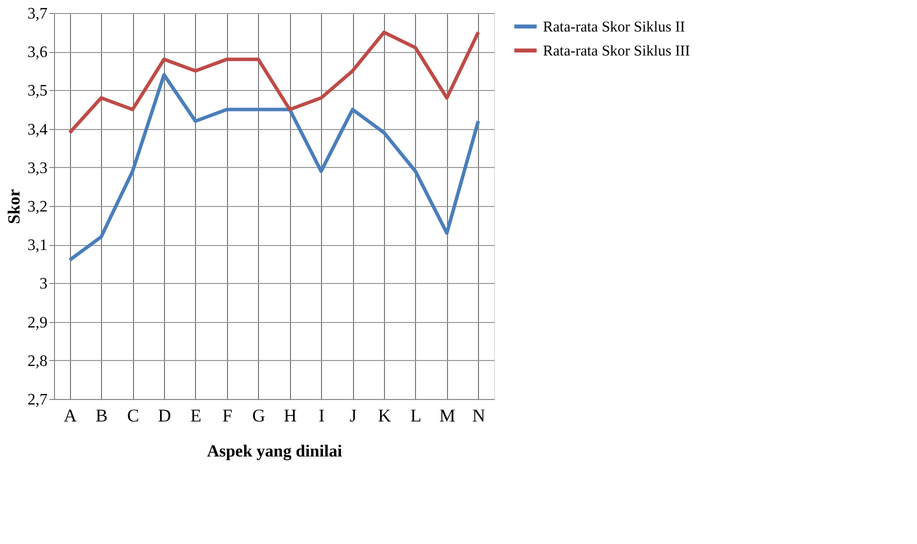 The height and width of the screenshot is (544, 917). Describe the element at coordinates (38, 91) in the screenshot. I see `y-tick-label: 3,5` at that location.